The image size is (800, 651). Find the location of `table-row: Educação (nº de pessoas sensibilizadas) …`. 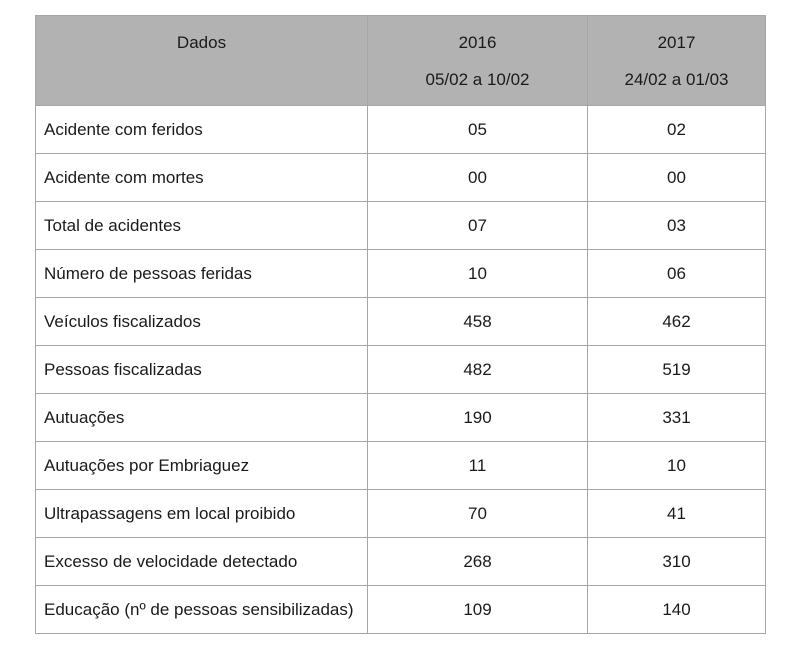

table-row: Educação (nº de pessoas sensibilizadas) … is located at coordinates (400, 609).